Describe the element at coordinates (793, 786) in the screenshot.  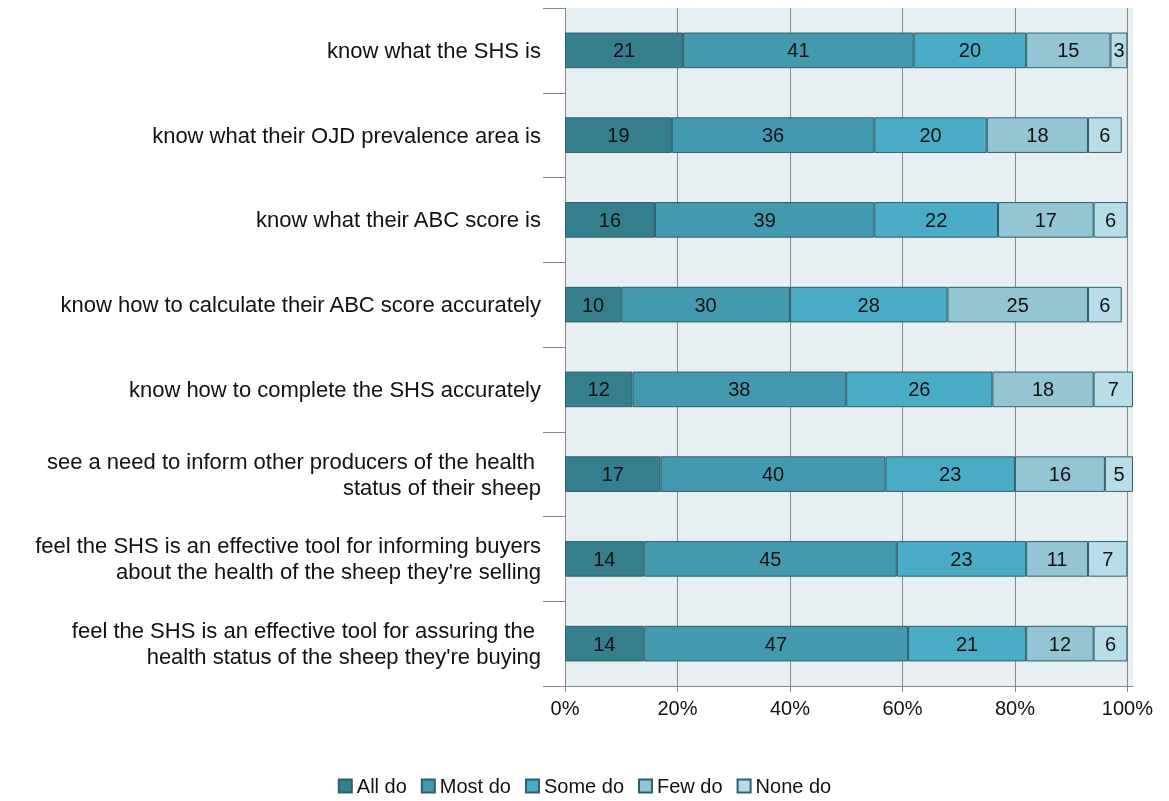
I see `legend-label: None do` at that location.